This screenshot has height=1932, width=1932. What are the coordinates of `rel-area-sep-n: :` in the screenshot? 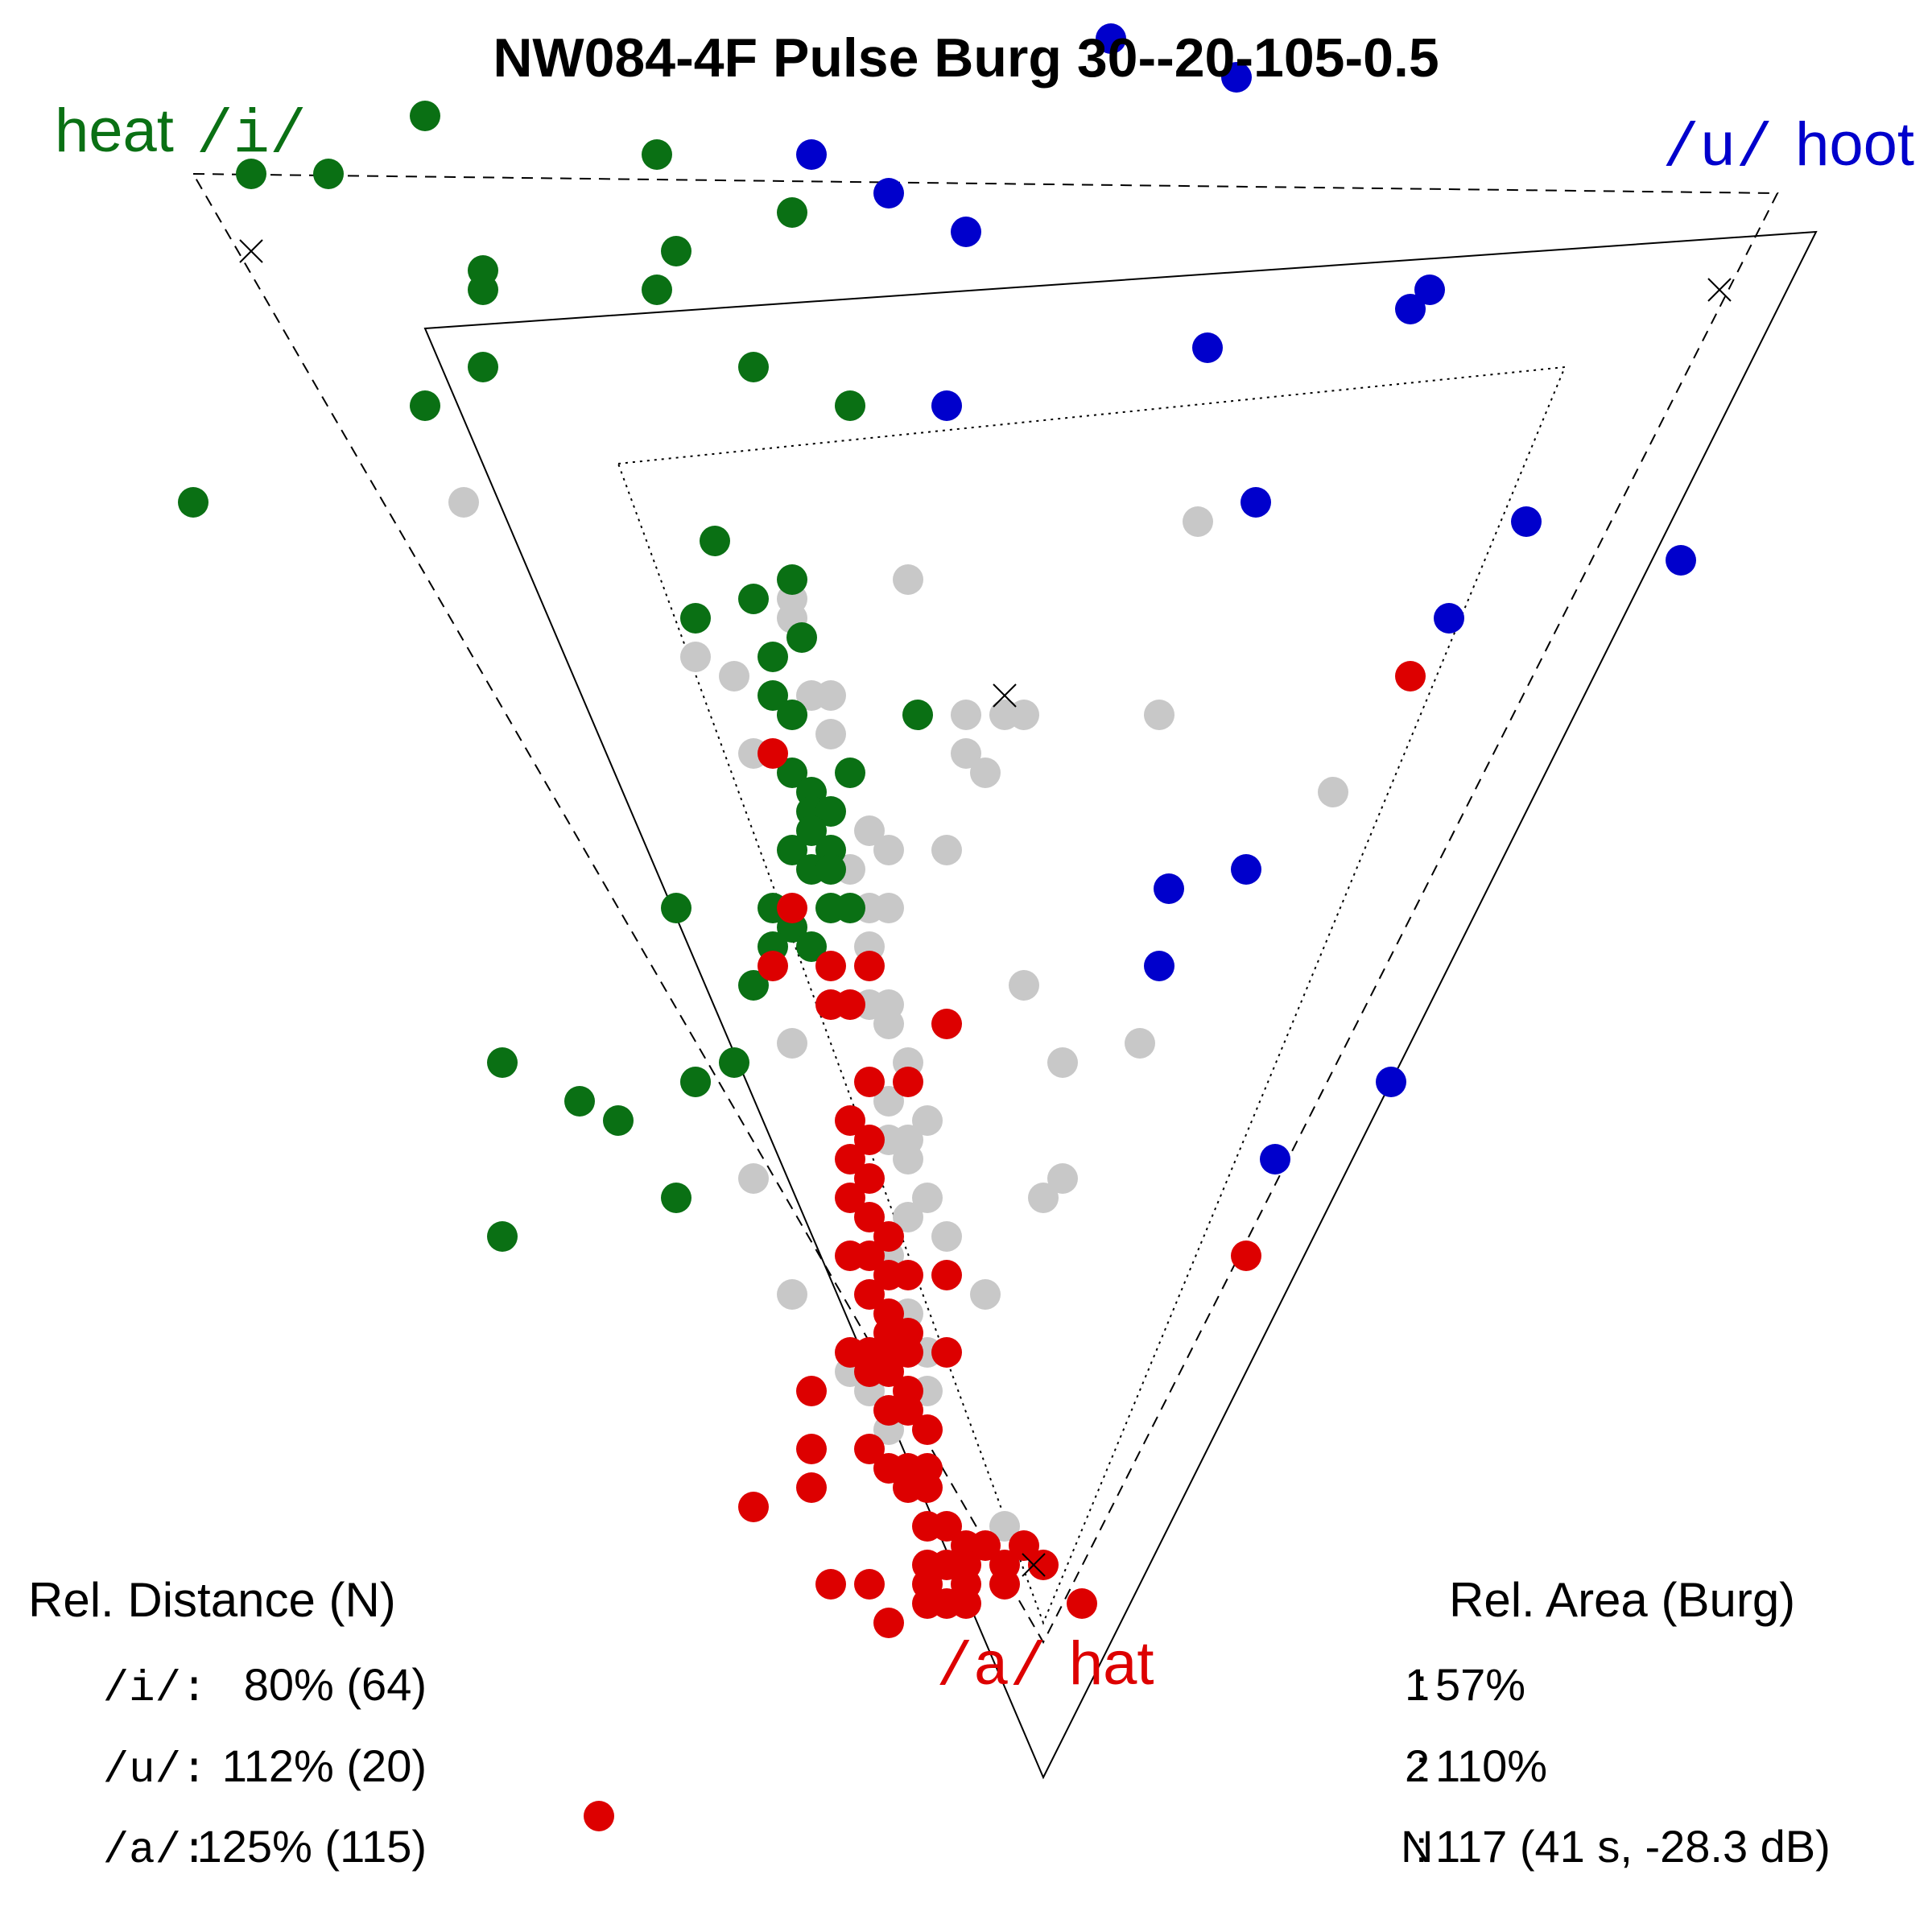 It's located at (1421, 1847).